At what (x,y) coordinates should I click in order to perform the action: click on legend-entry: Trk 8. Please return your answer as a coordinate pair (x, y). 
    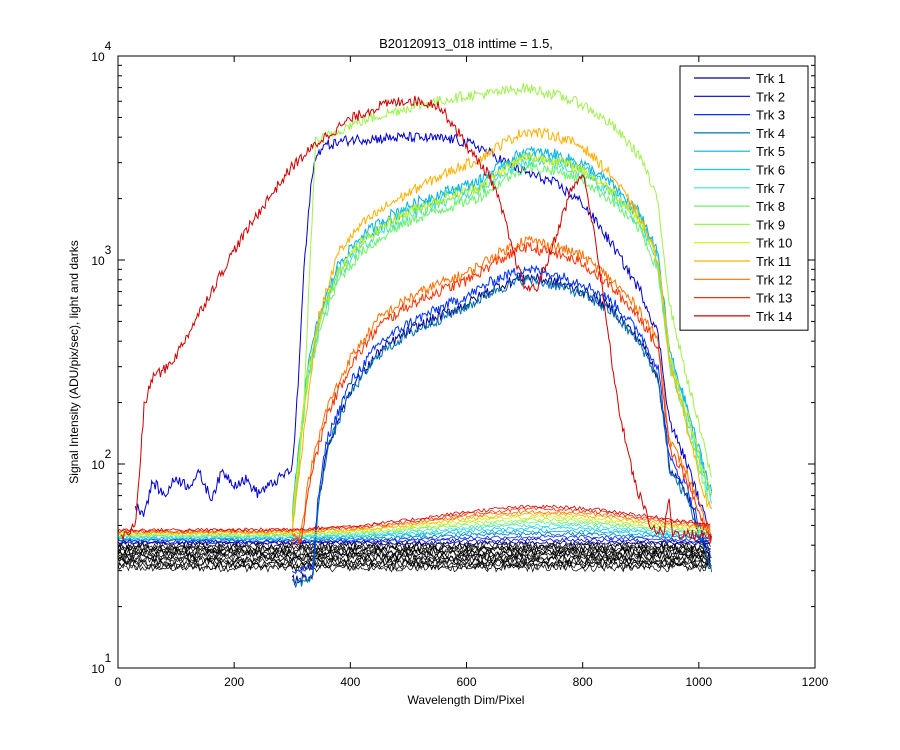
    Looking at the image, I should click on (770, 206).